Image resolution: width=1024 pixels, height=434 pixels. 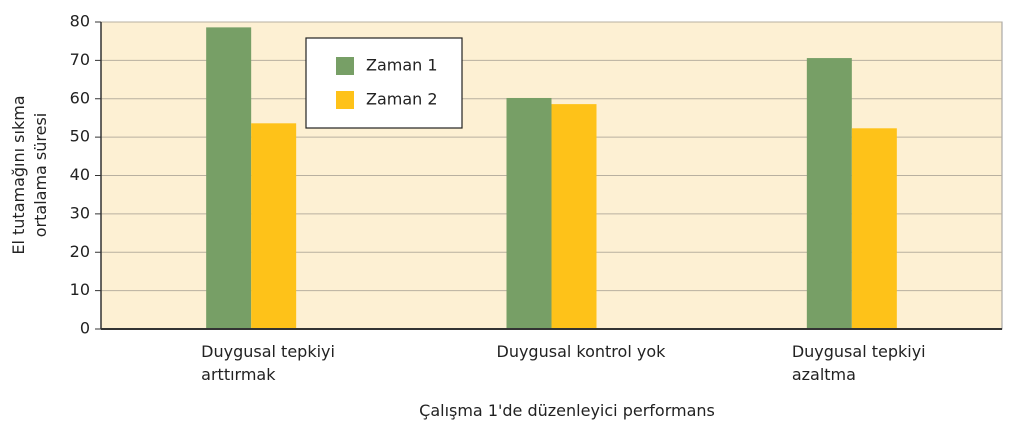 I want to click on y-tick-label: 50, so click(x=80, y=136).